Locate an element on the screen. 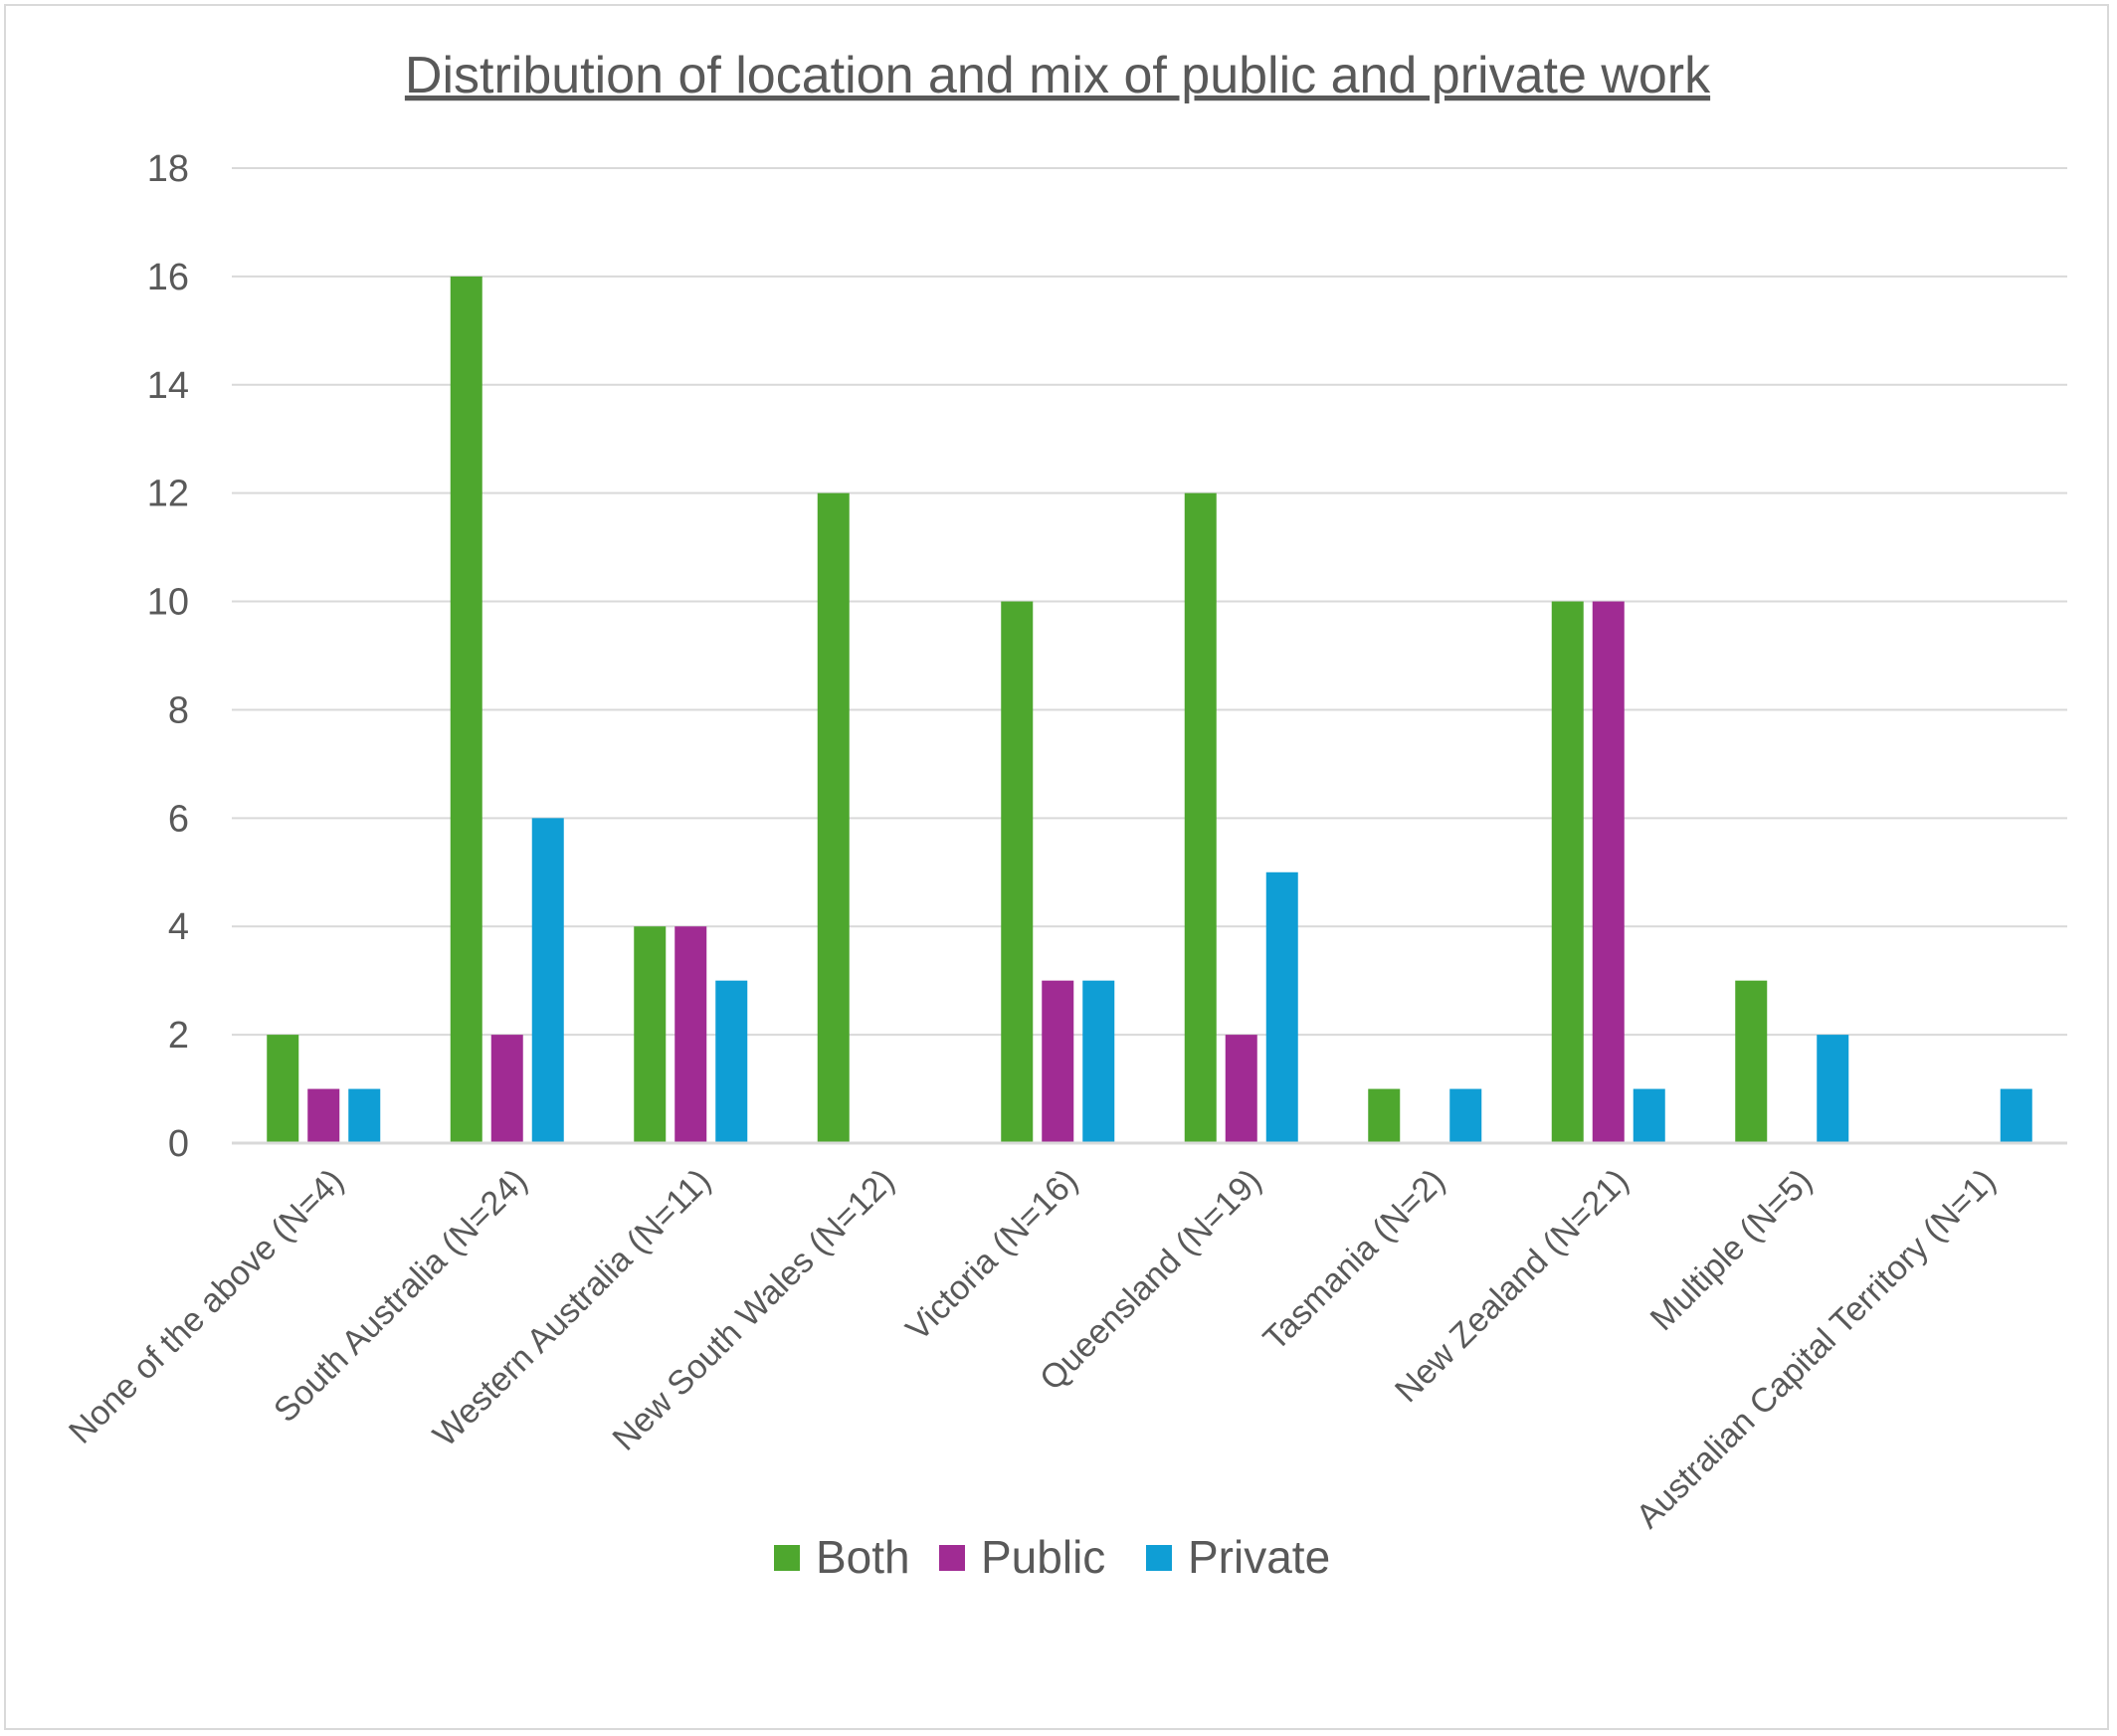  y-tick-label: 2 is located at coordinates (178, 1036).